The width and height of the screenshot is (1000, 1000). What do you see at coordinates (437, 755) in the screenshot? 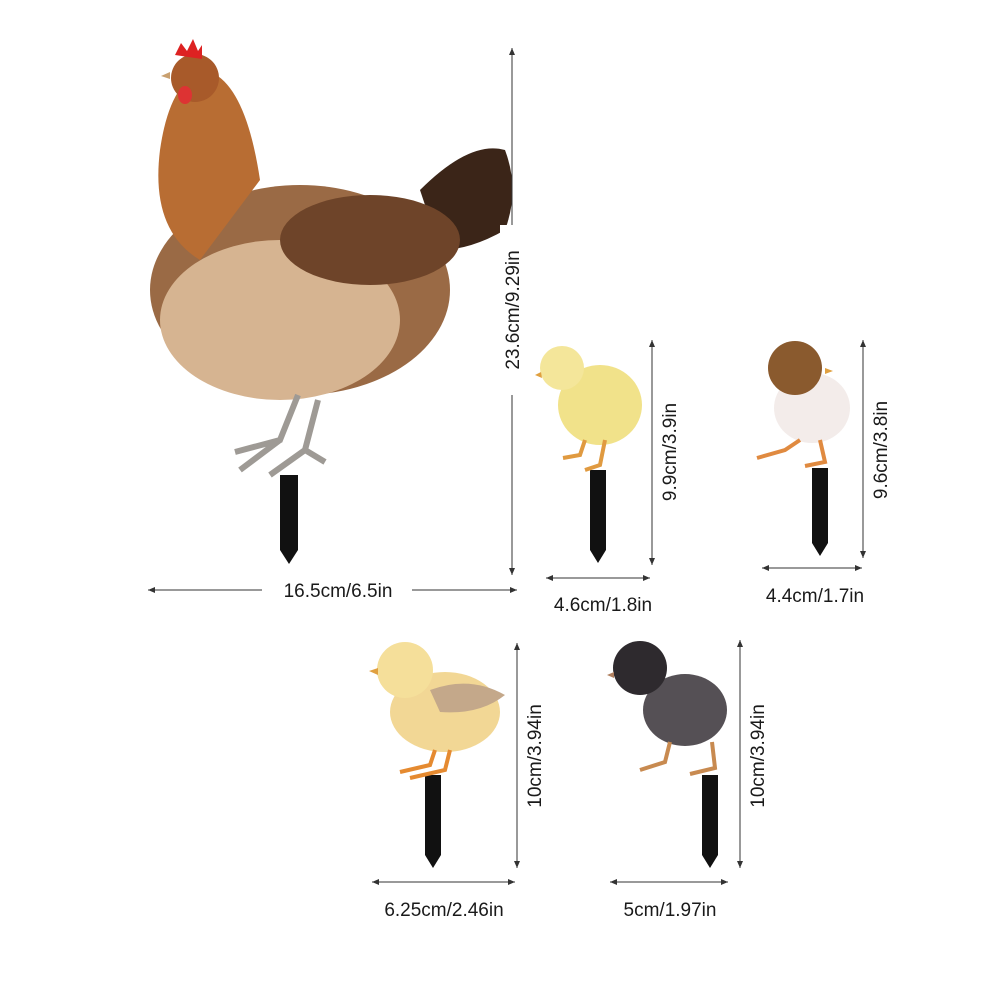
I see `light-yellow-chick-stake-image` at bounding box center [437, 755].